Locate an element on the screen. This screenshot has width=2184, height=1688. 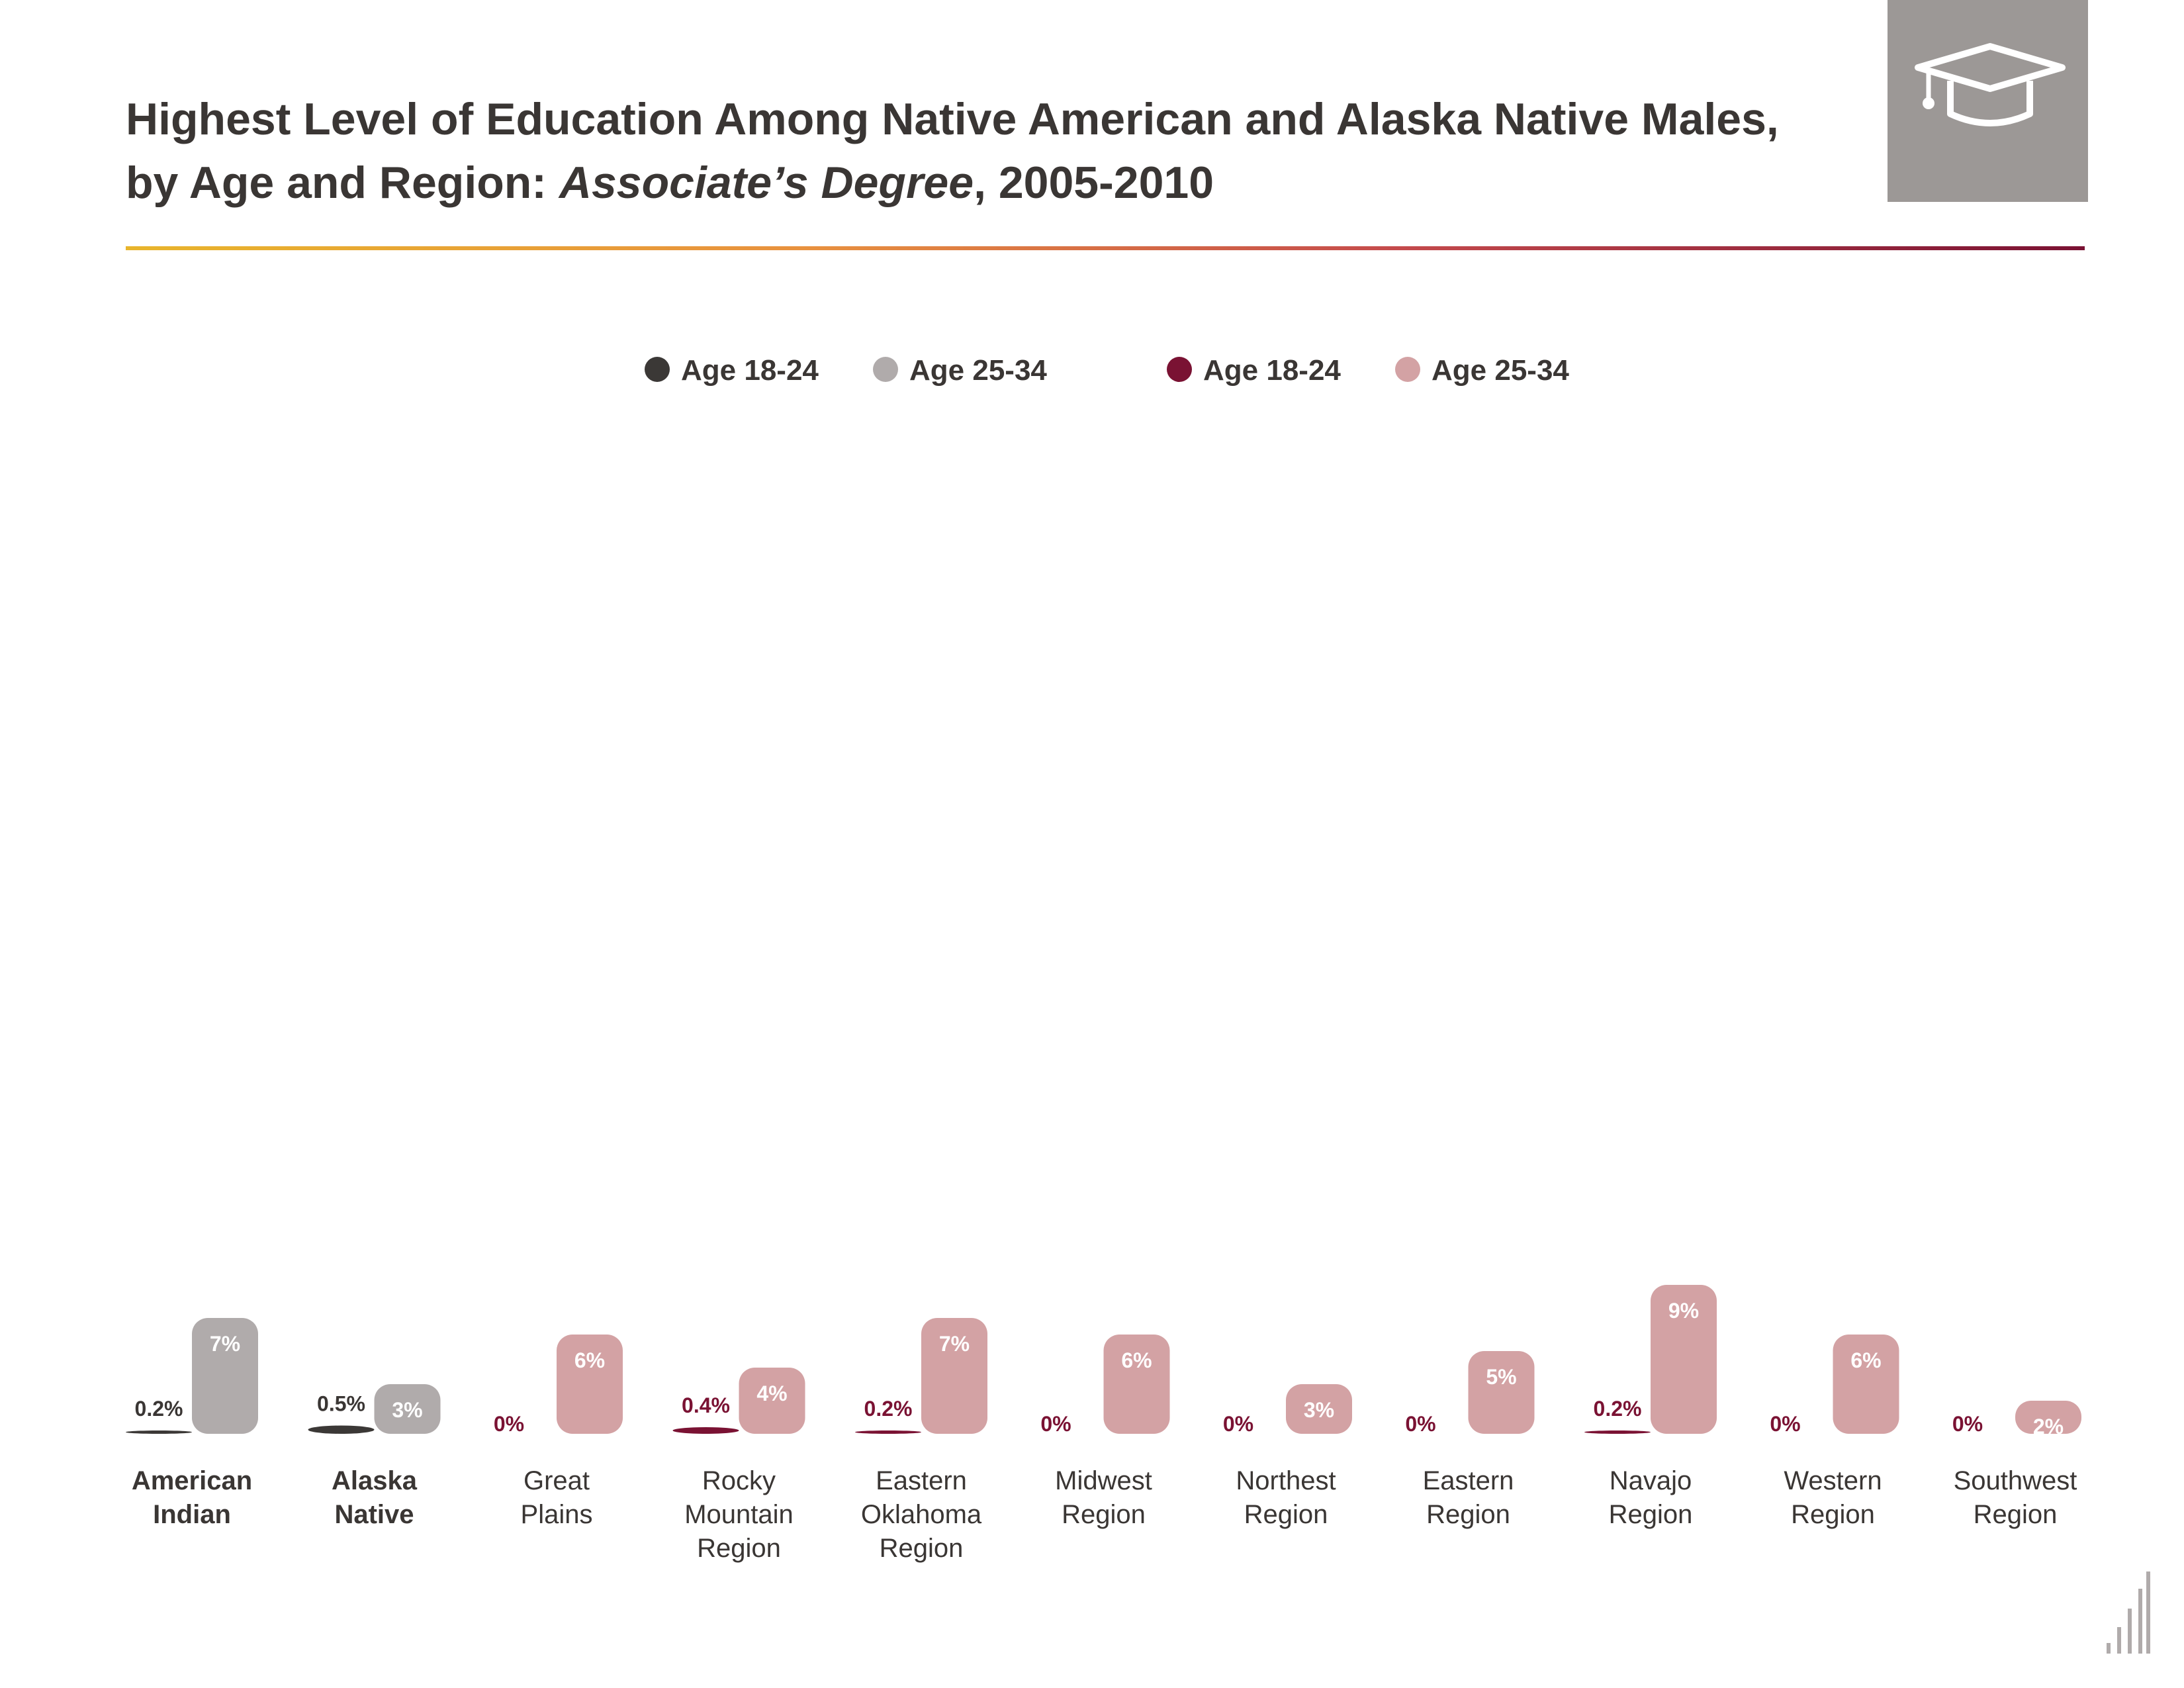
category-label: Native is located at coordinates (374, 1514).